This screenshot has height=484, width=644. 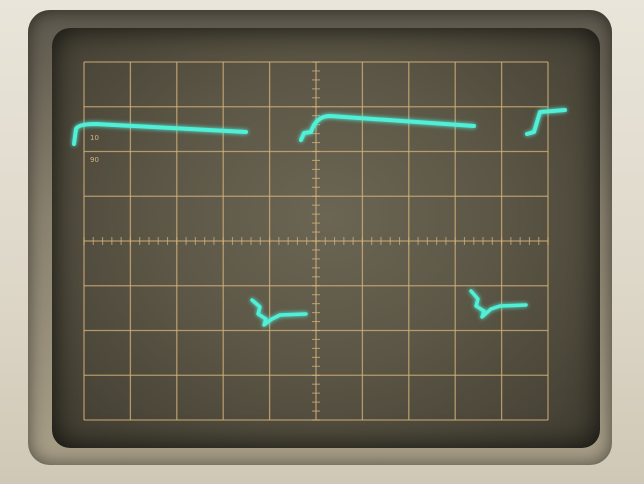 What do you see at coordinates (94, 160) in the screenshot?
I see `scale-mark-lower: 90` at bounding box center [94, 160].